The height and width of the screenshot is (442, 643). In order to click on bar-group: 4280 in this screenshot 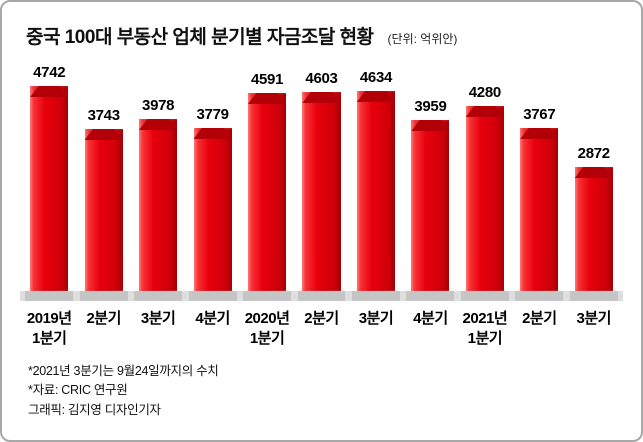, I will do `click(485, 192)`.